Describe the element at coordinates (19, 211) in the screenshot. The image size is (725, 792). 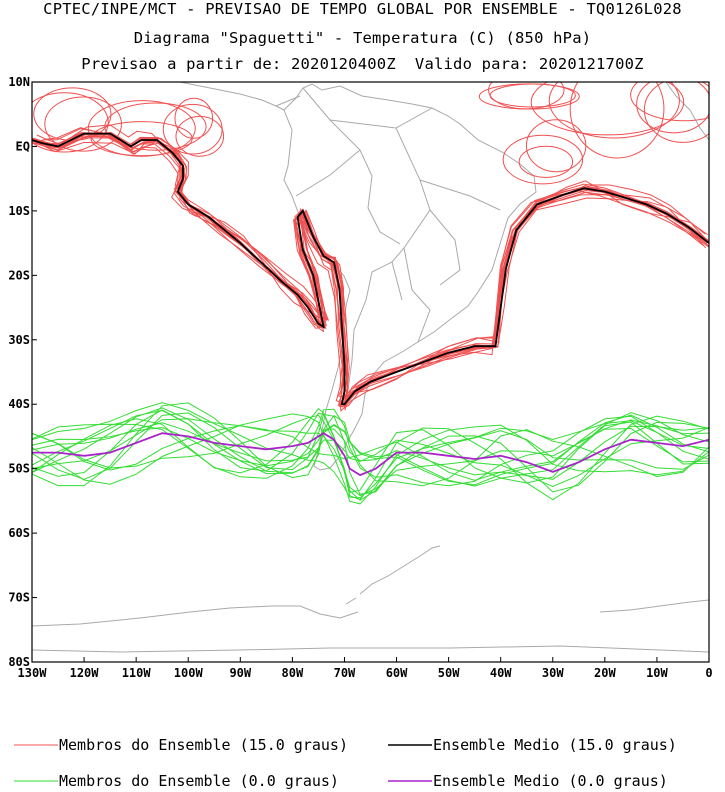
I see `y-tick-label: 10S` at that location.